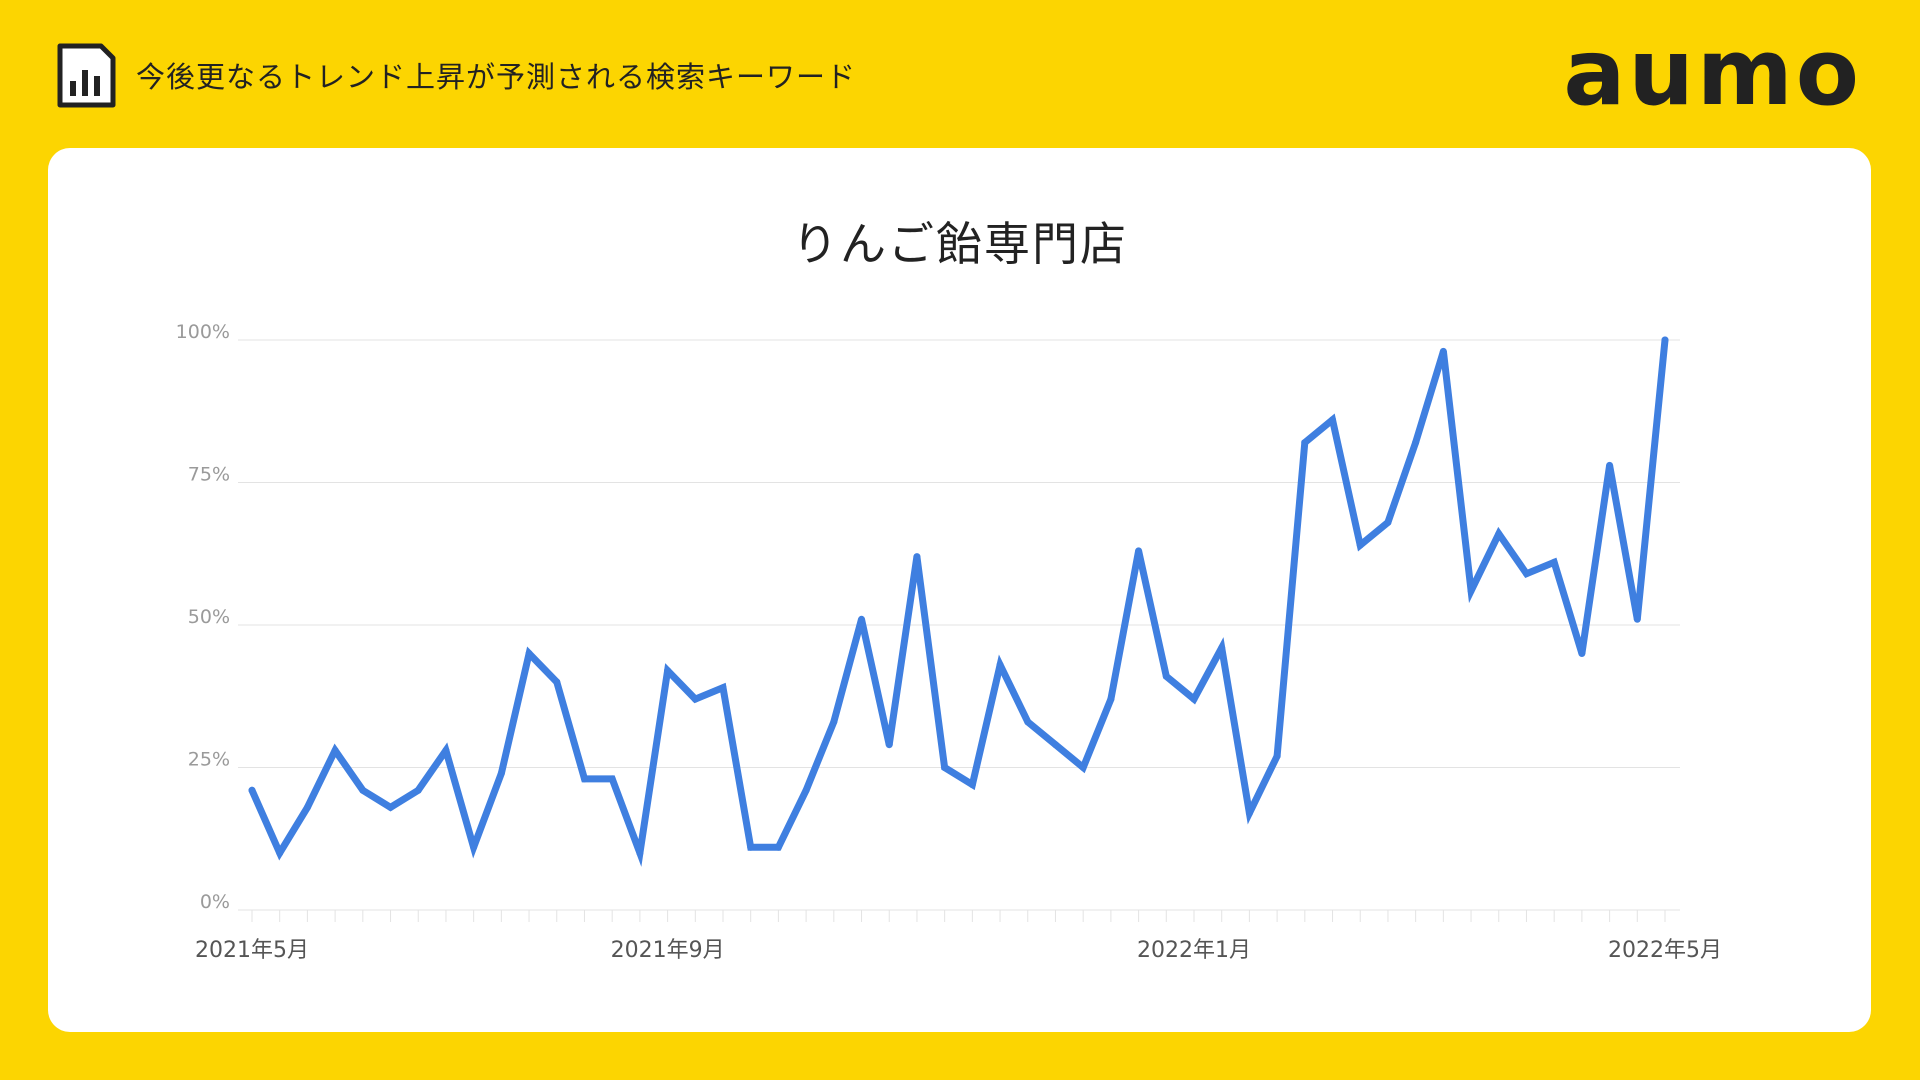  Describe the element at coordinates (86, 75) in the screenshot. I see `bar-chart-document-icon` at that location.